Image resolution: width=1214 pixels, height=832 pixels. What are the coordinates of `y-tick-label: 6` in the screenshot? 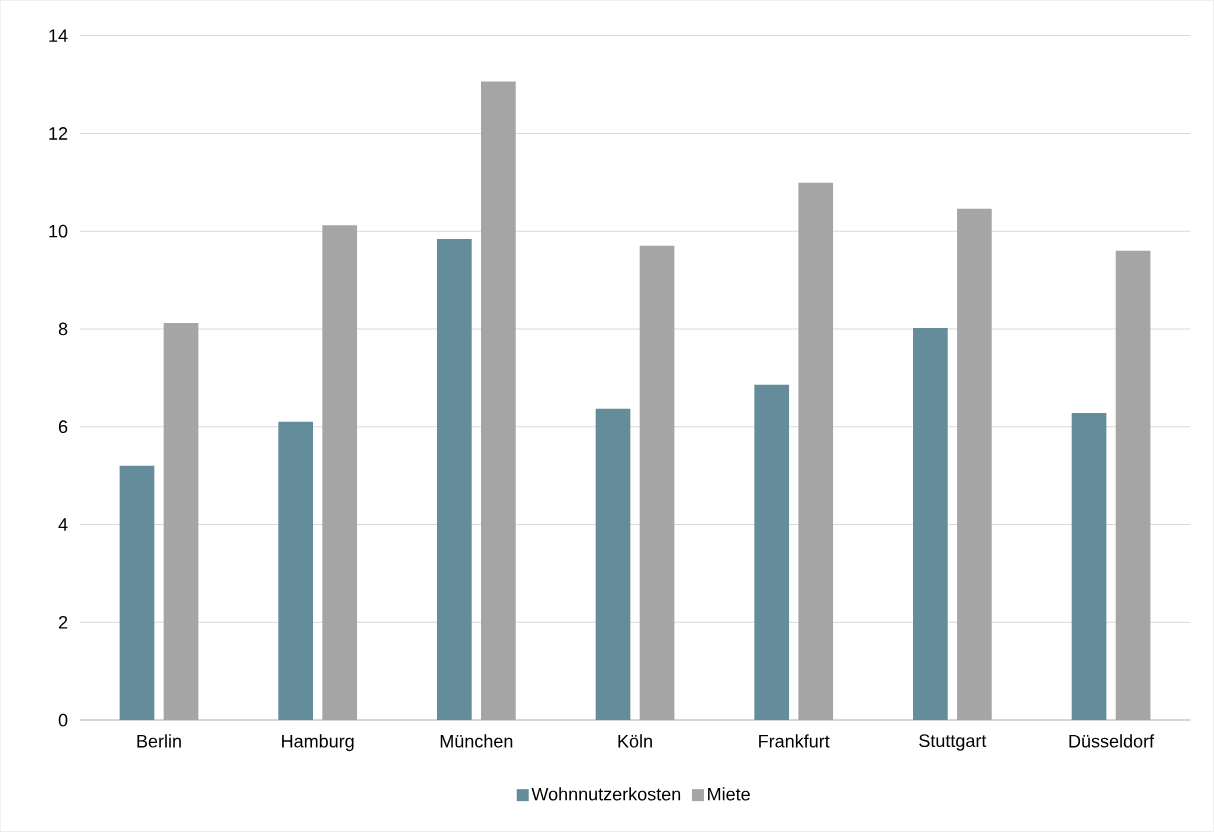 It's located at (63, 427).